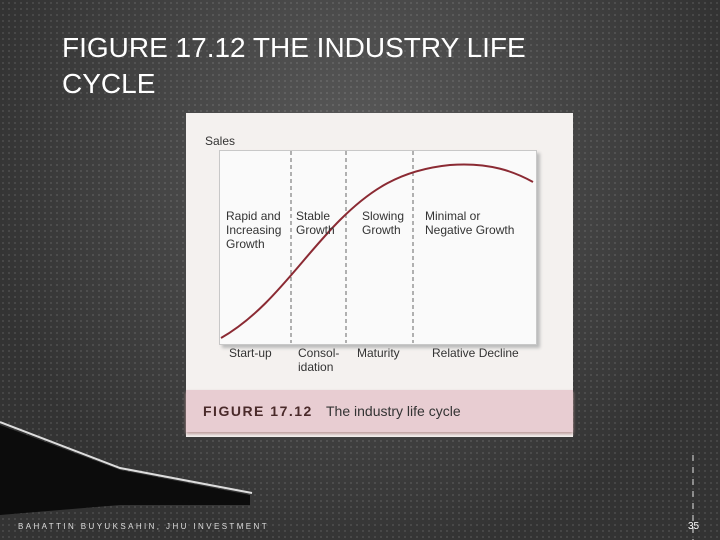 This screenshot has height=540, width=720. What do you see at coordinates (143, 526) in the screenshot?
I see `footer: BAHATTIN BUYUKSAHIN, JHU INVESTMENT` at bounding box center [143, 526].